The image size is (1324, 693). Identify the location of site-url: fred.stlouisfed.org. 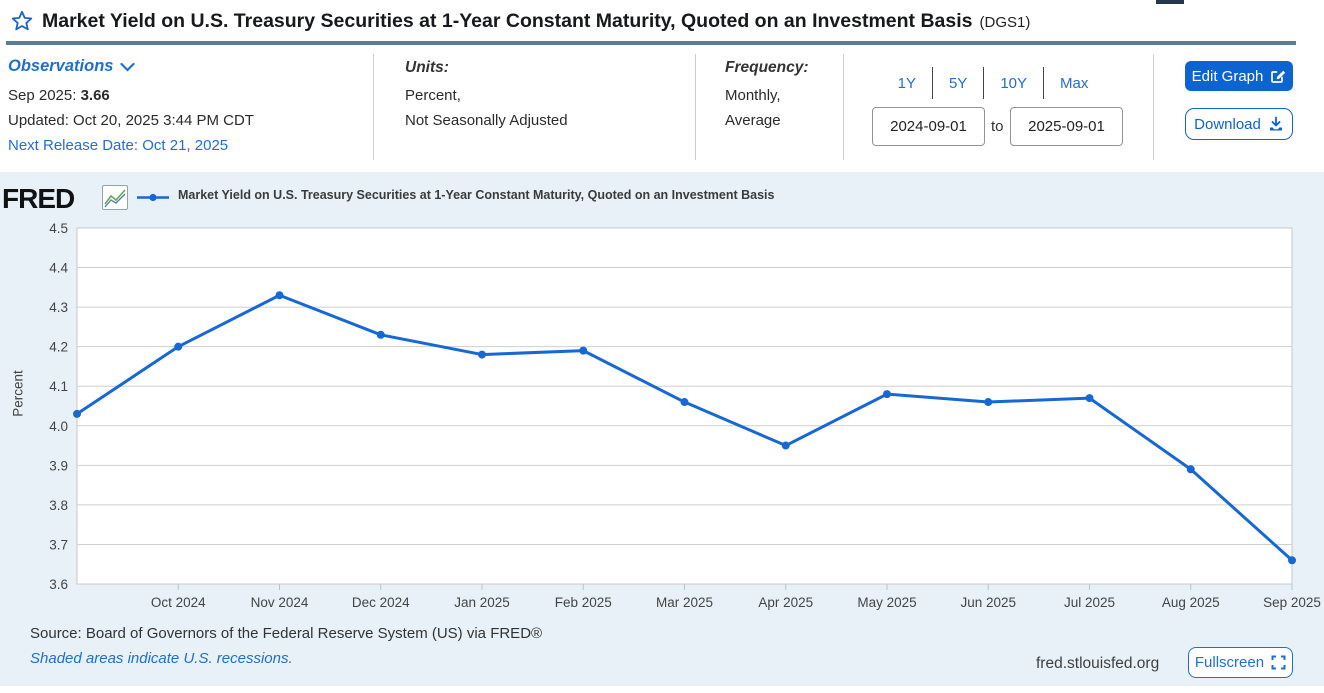
(1098, 663).